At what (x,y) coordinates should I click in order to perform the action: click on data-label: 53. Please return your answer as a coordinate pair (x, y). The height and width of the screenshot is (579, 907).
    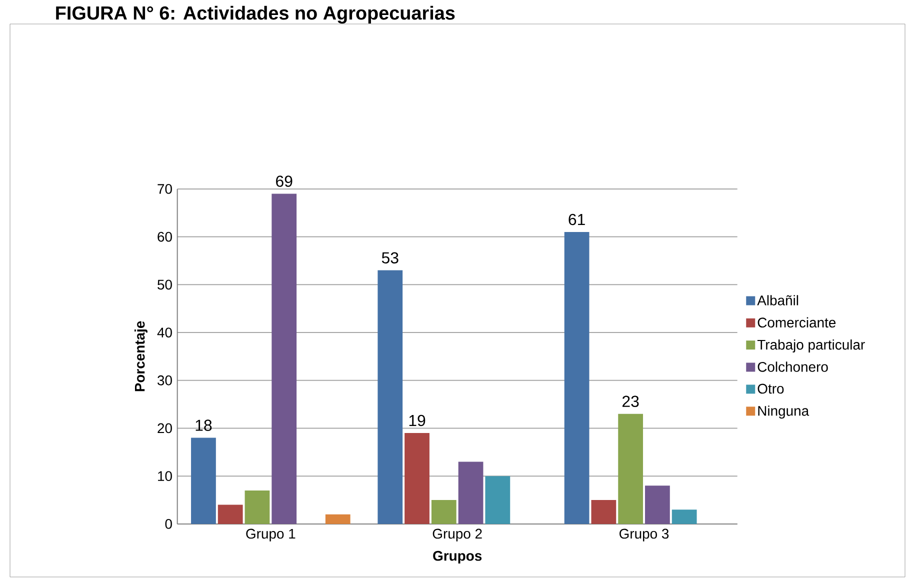
    Looking at the image, I should click on (390, 258).